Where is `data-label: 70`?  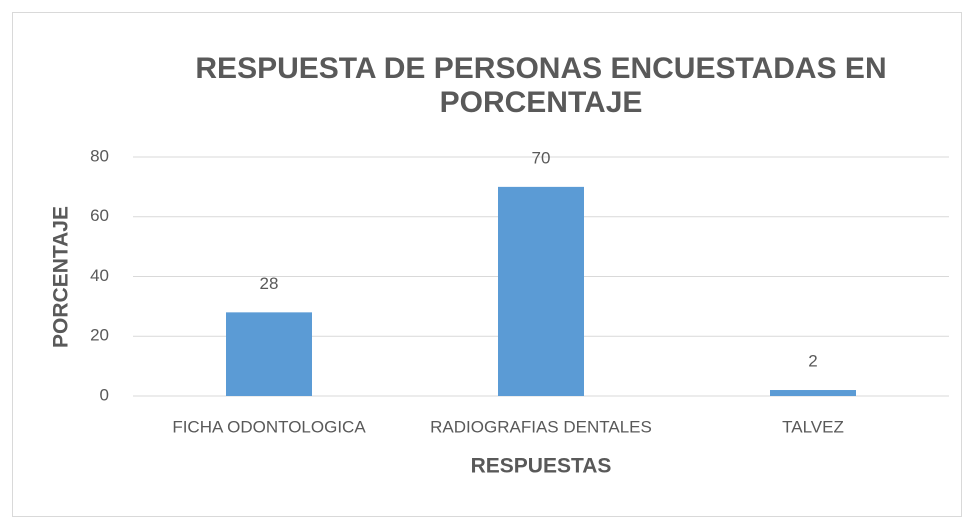 data-label: 70 is located at coordinates (541, 157).